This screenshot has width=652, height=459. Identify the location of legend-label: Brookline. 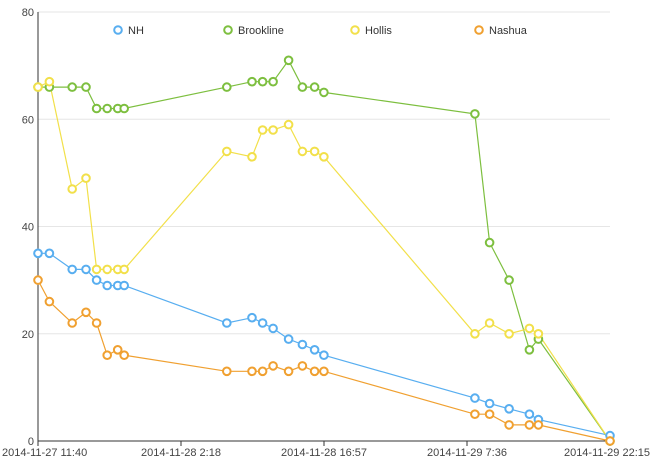
(261, 31).